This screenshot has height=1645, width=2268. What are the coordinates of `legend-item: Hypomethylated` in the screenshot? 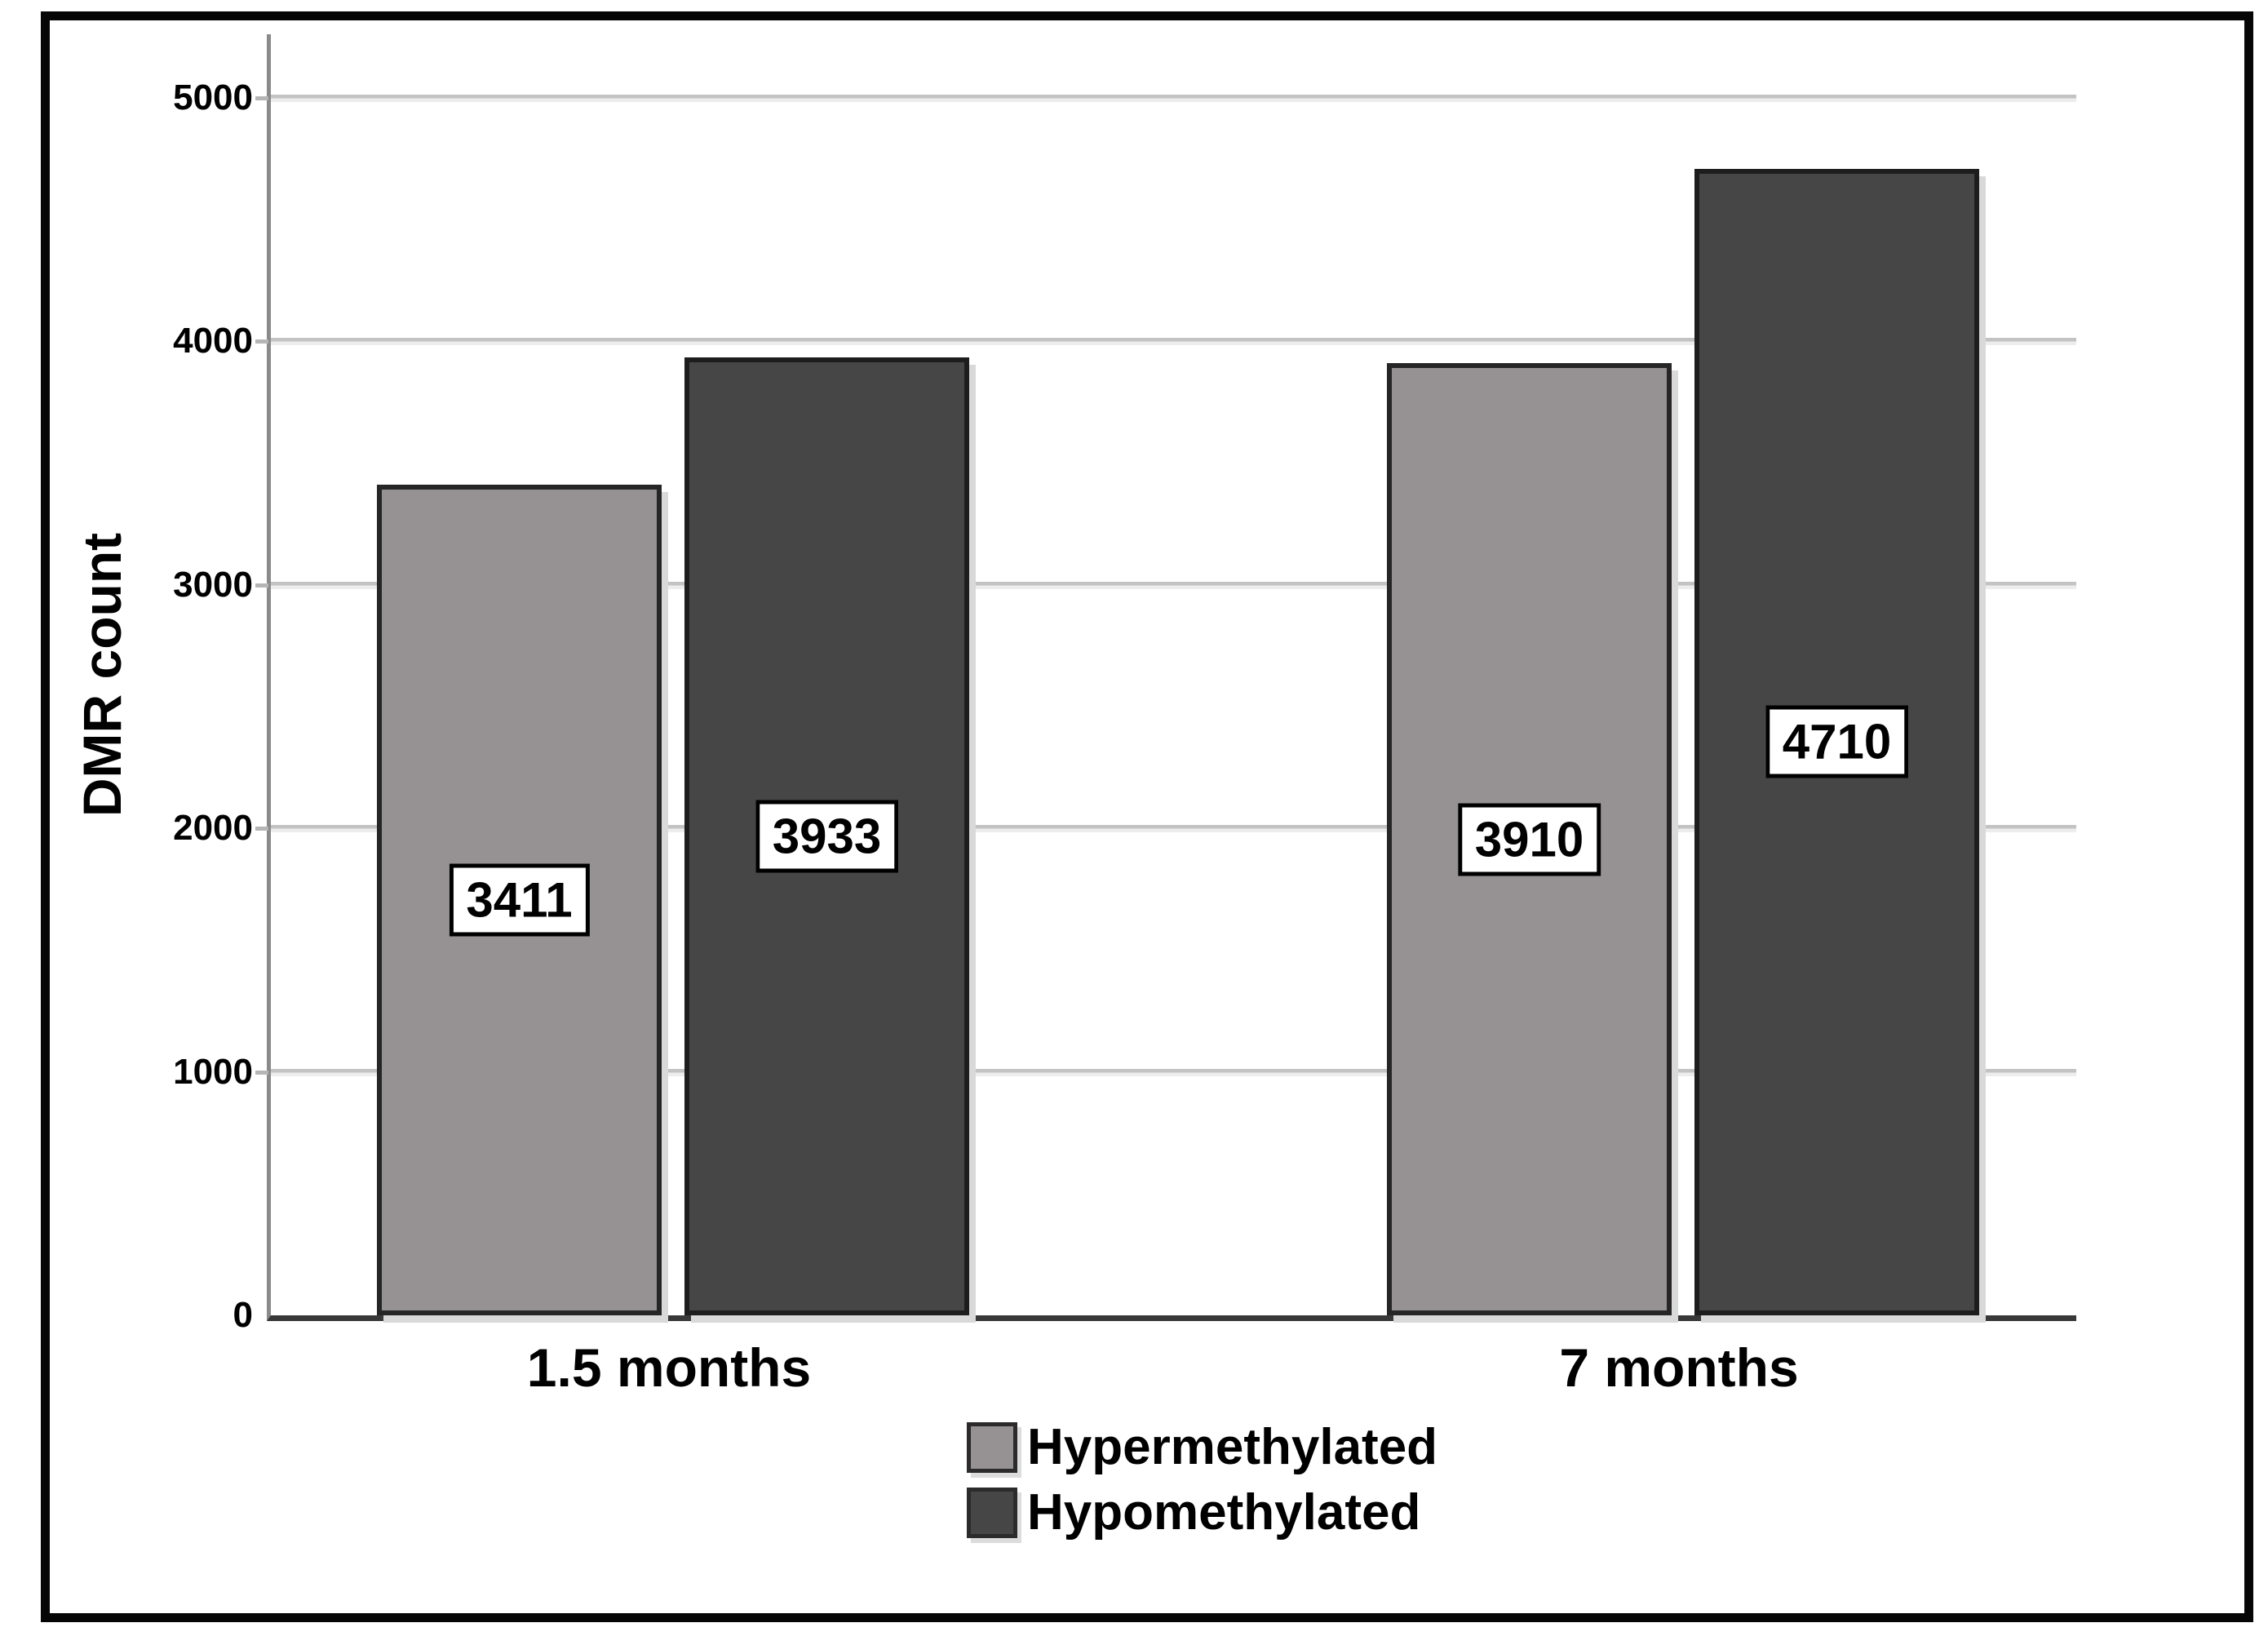 It's located at (1202, 1513).